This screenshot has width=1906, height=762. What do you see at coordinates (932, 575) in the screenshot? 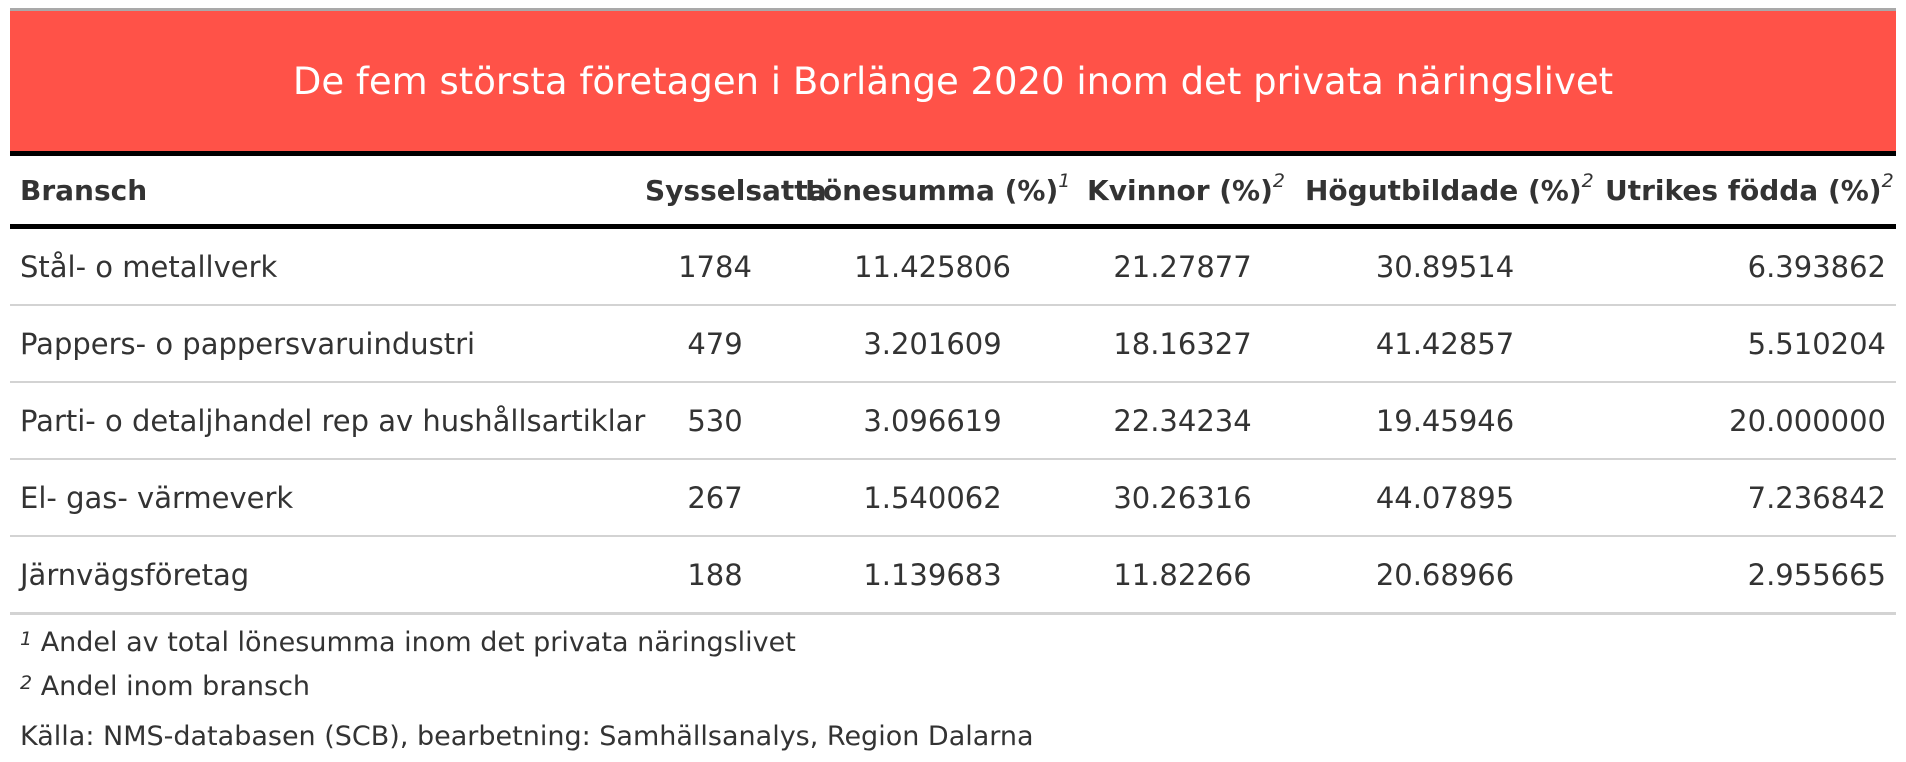
I see `cell-lonesumma: 1.139683` at bounding box center [932, 575].